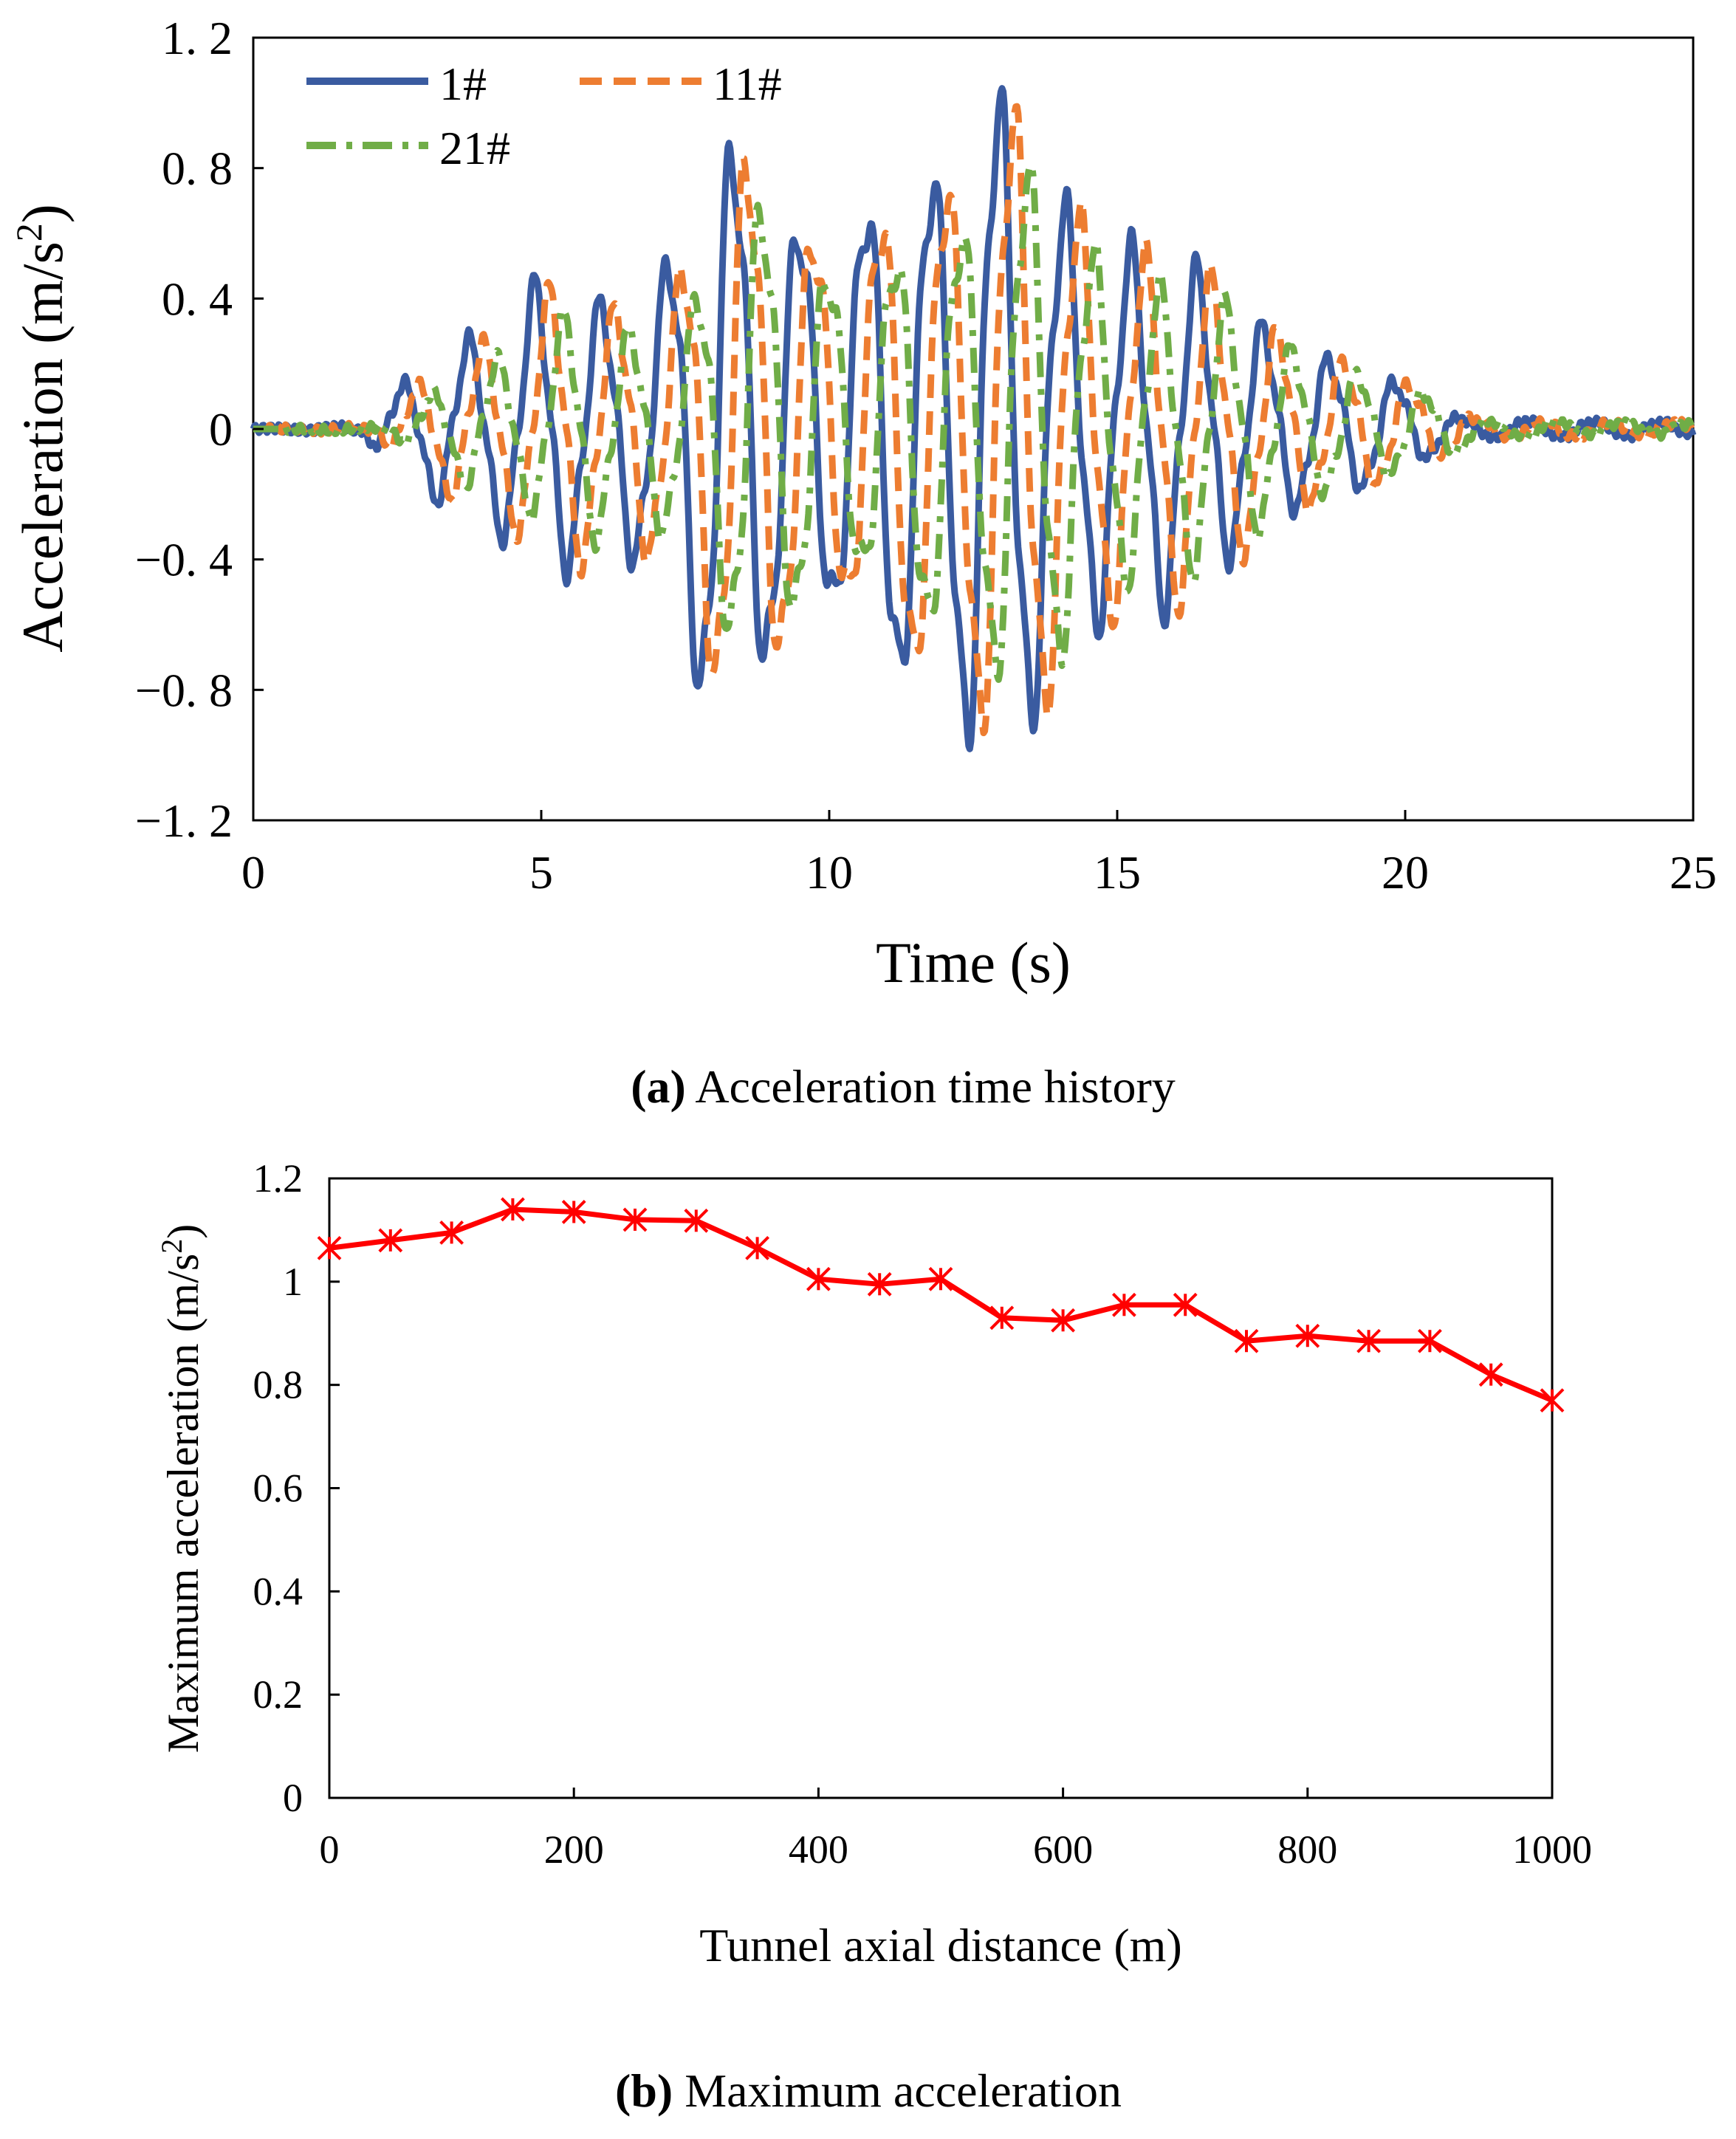 The image size is (1736, 2139). I want to click on y-tick-label-a: −0. 4, so click(184, 560).